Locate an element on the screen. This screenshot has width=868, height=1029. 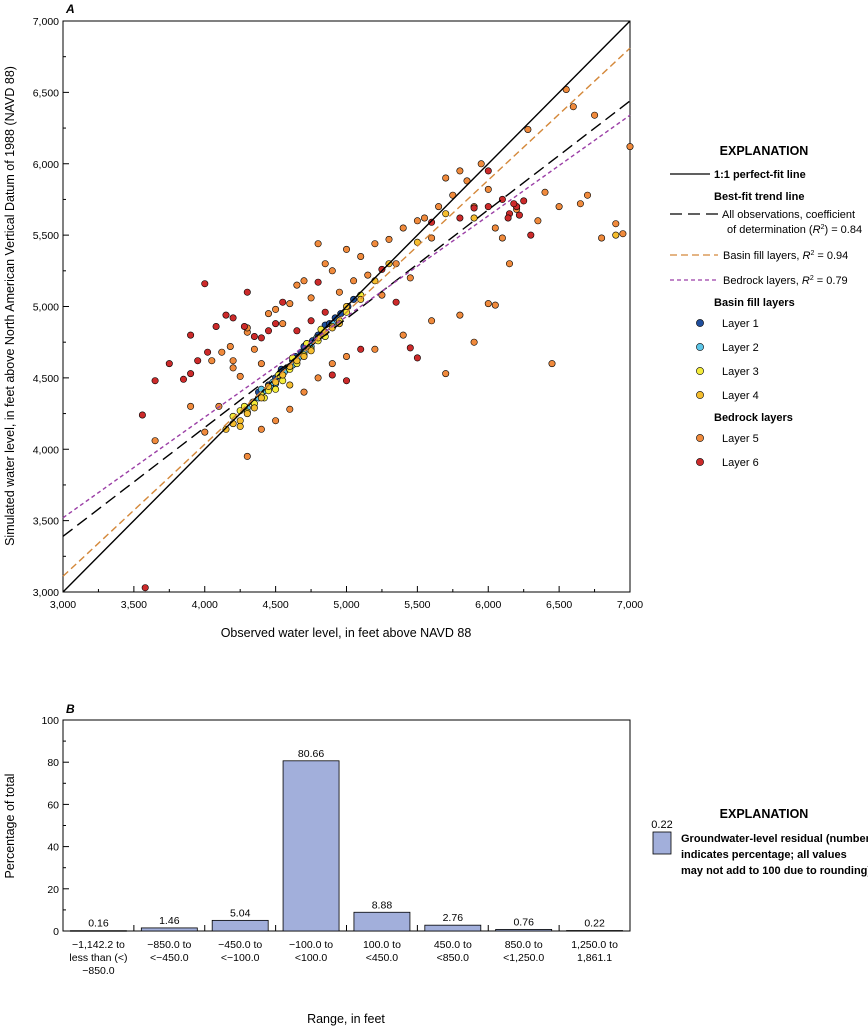
panel-b-label: B is located at coordinates (70, 709).